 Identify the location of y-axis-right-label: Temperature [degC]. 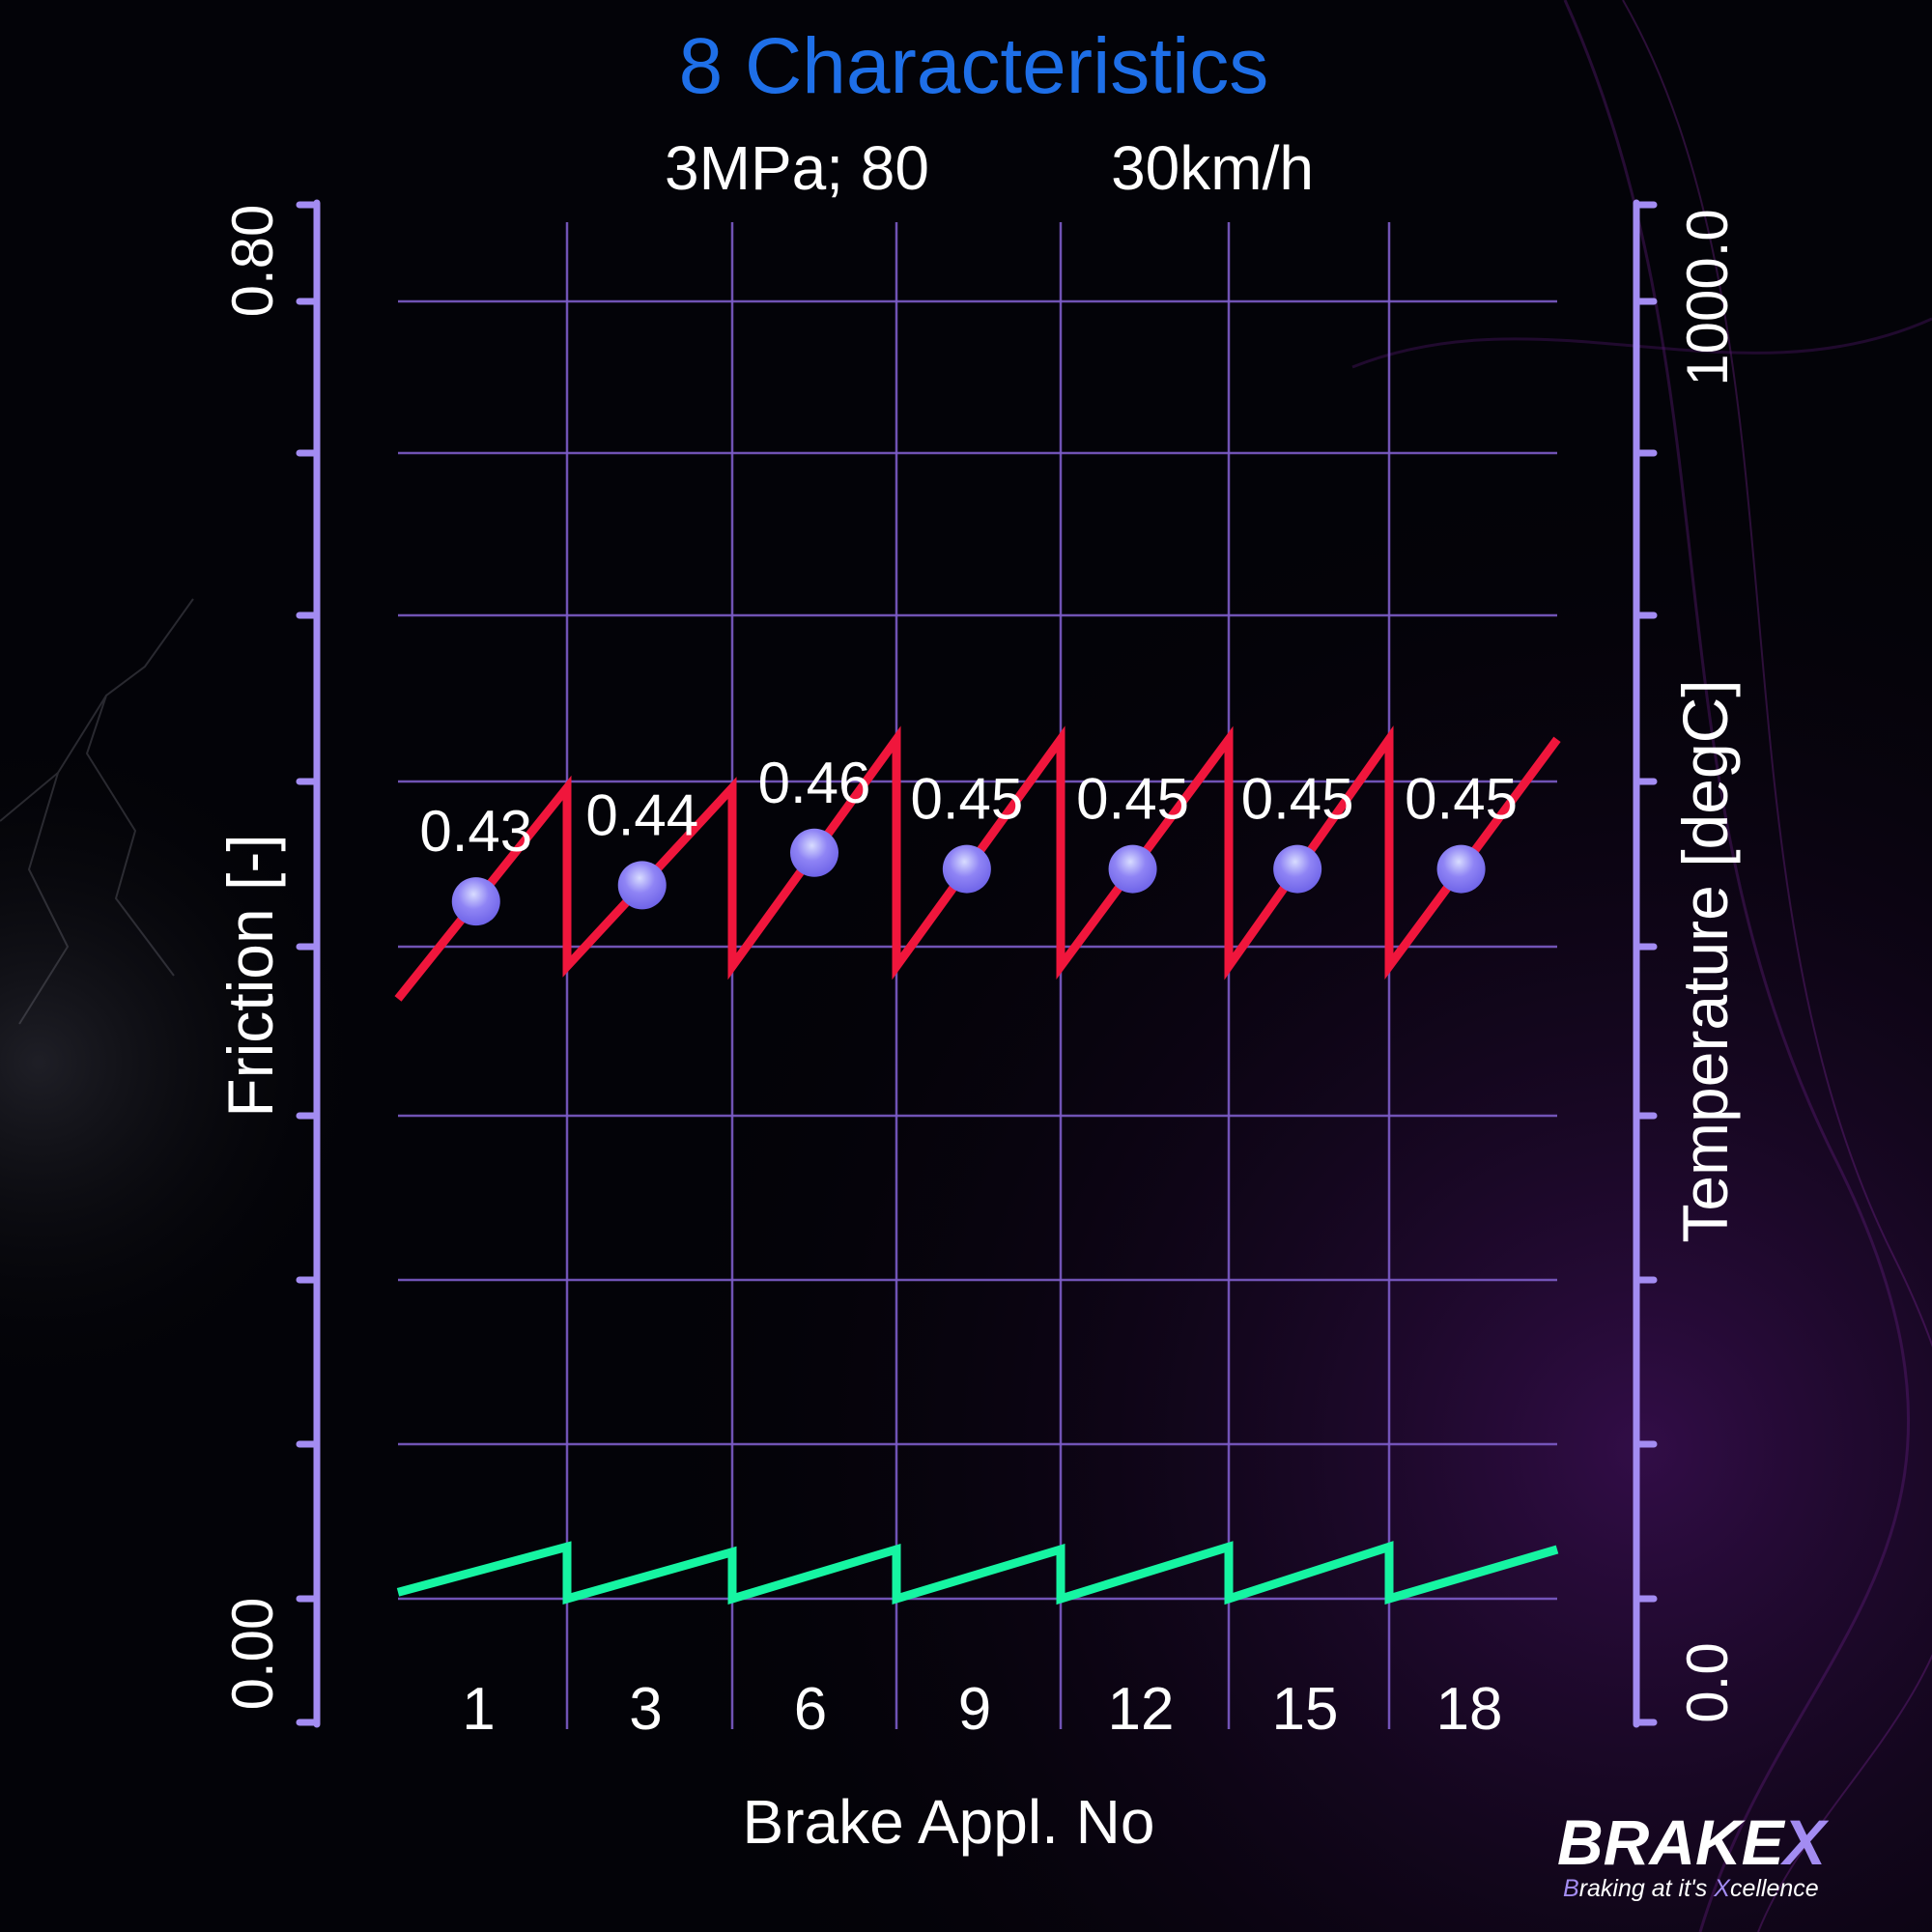
(1705, 960).